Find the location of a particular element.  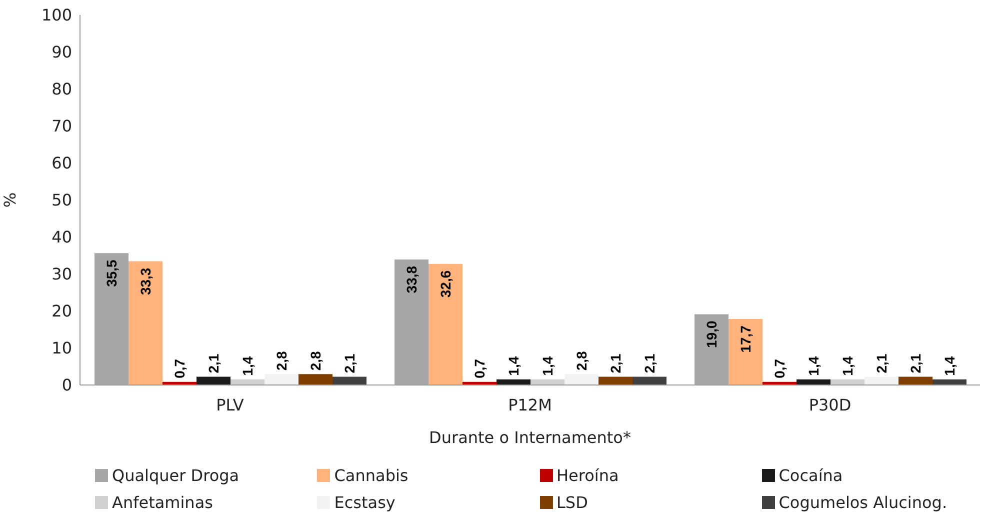

y-tick-label: 90 is located at coordinates (62, 52).